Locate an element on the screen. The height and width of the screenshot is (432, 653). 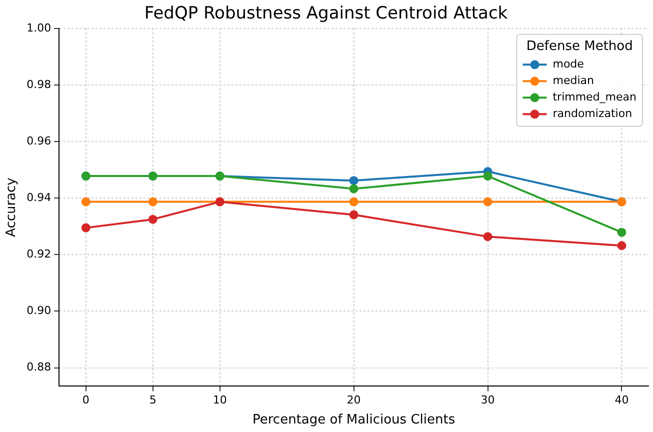
x-tick-label: 20 is located at coordinates (353, 400).